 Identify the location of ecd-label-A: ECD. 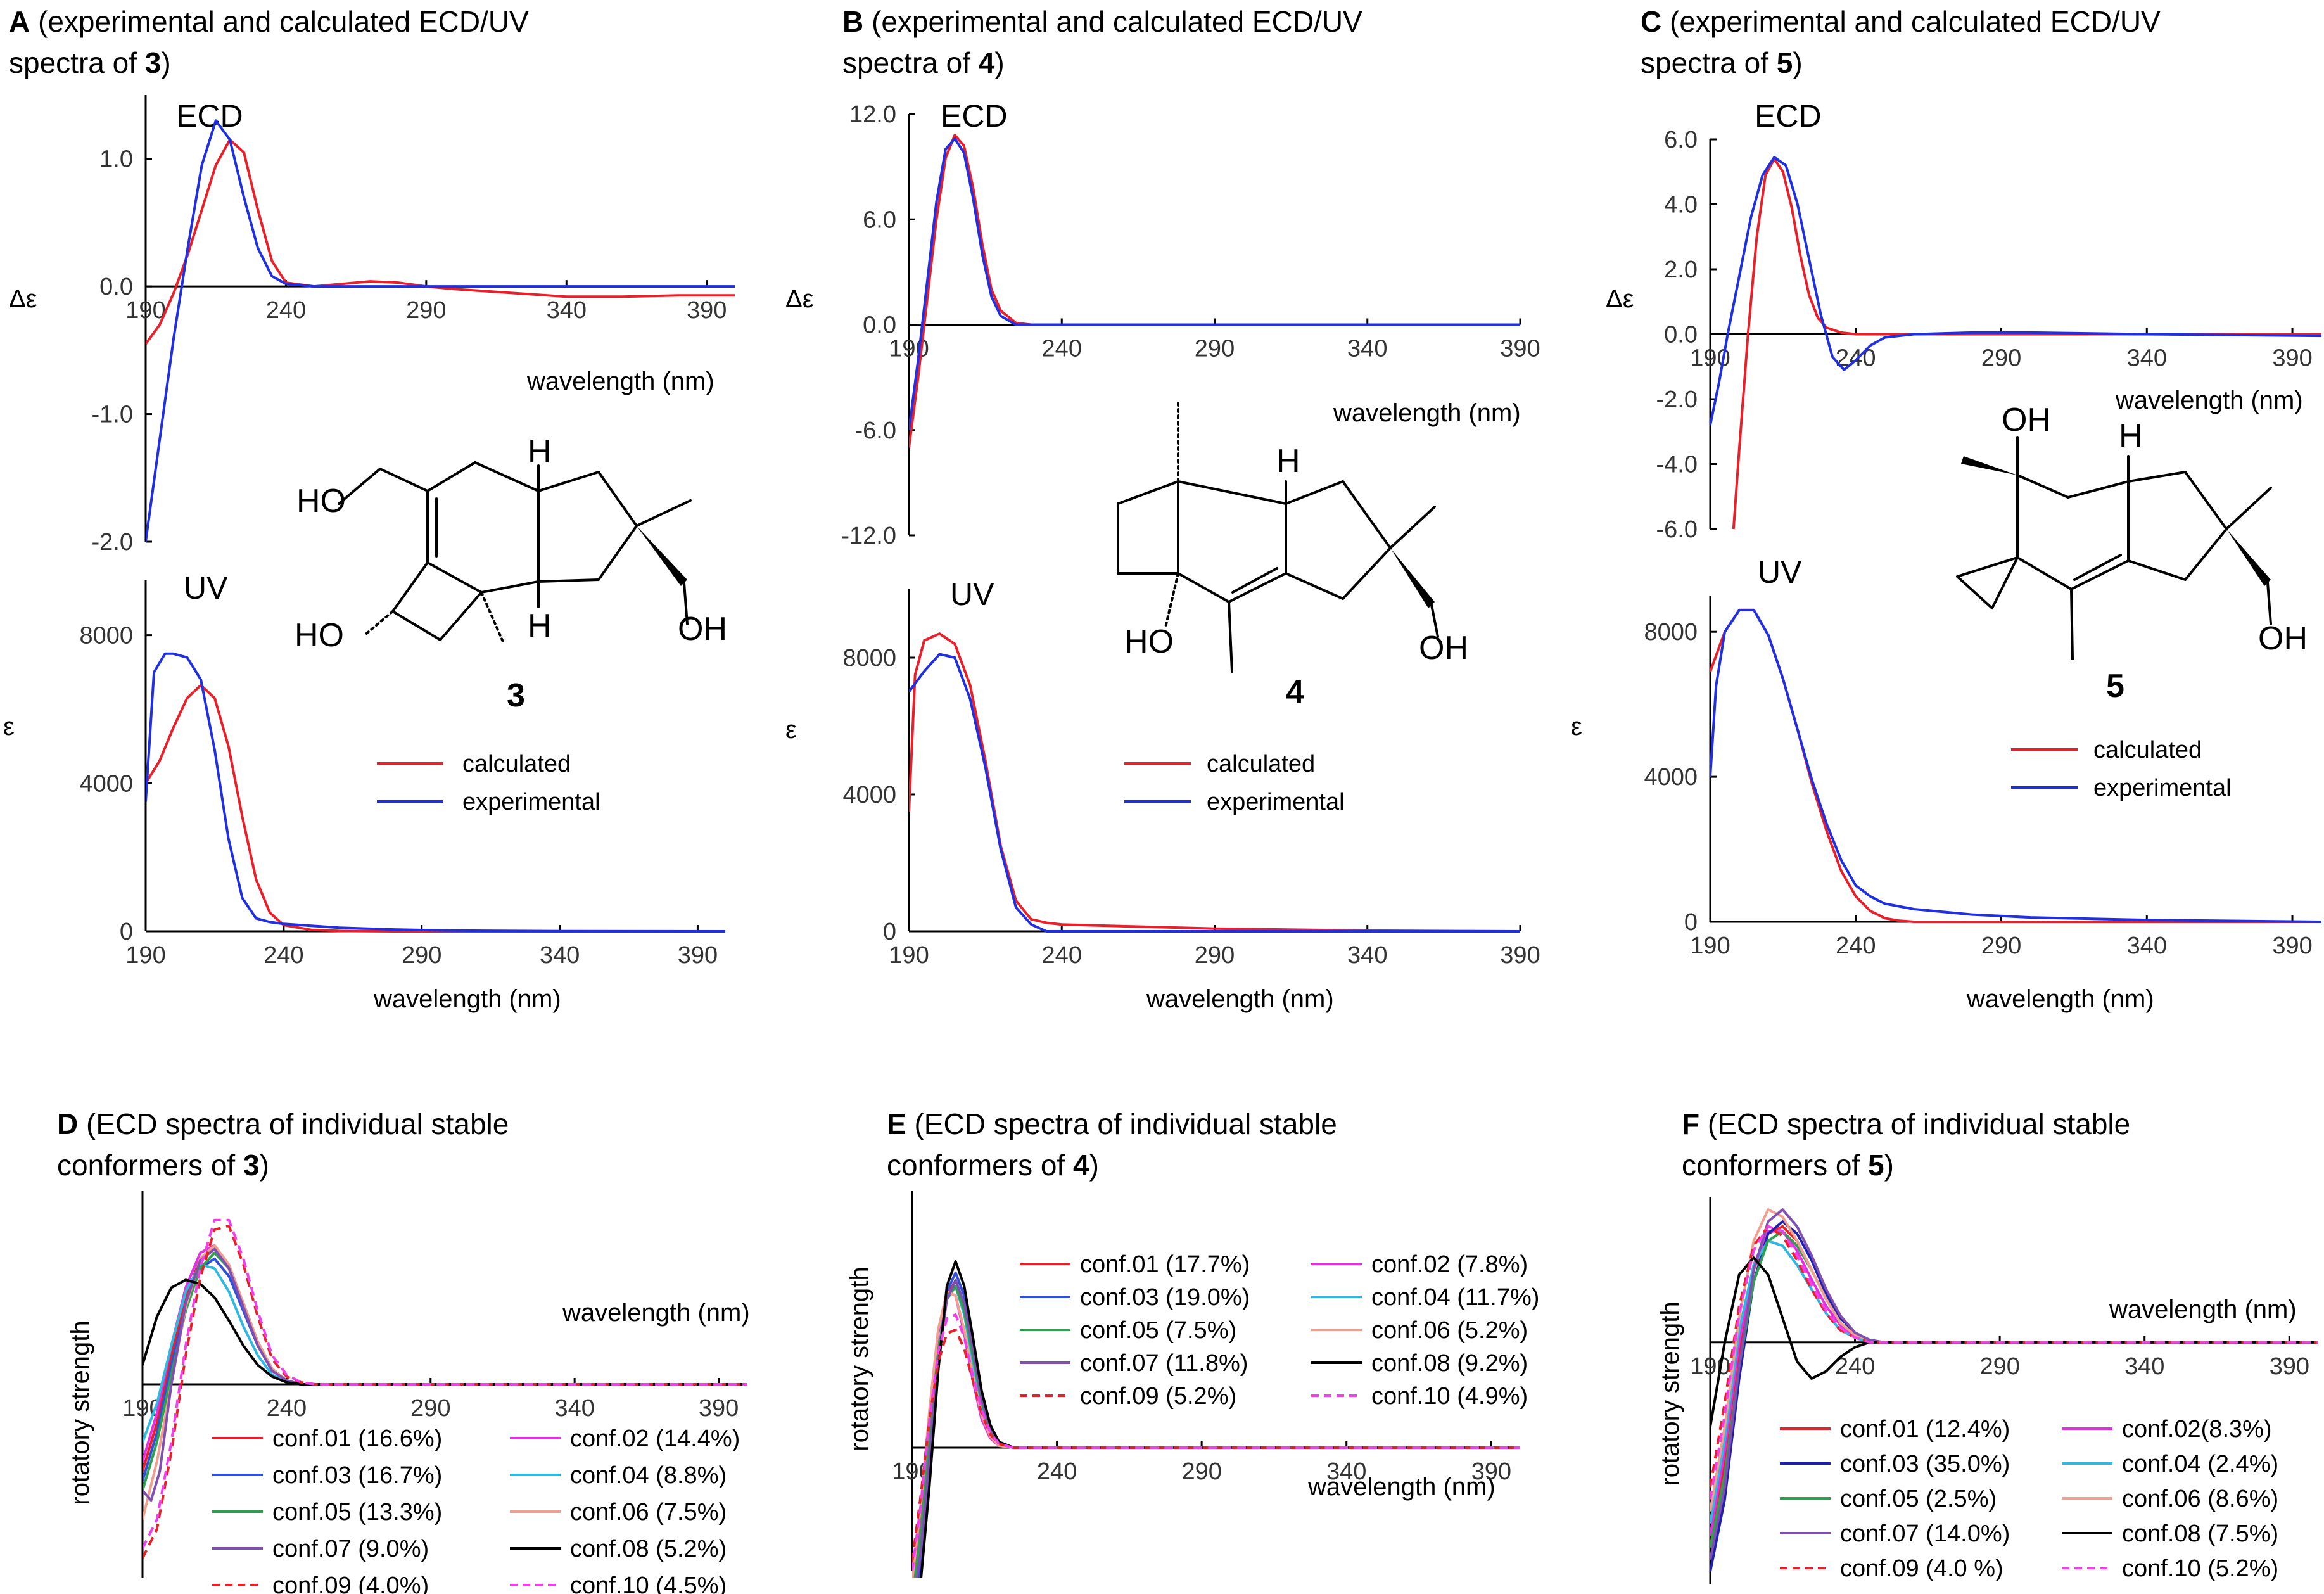
(209, 116).